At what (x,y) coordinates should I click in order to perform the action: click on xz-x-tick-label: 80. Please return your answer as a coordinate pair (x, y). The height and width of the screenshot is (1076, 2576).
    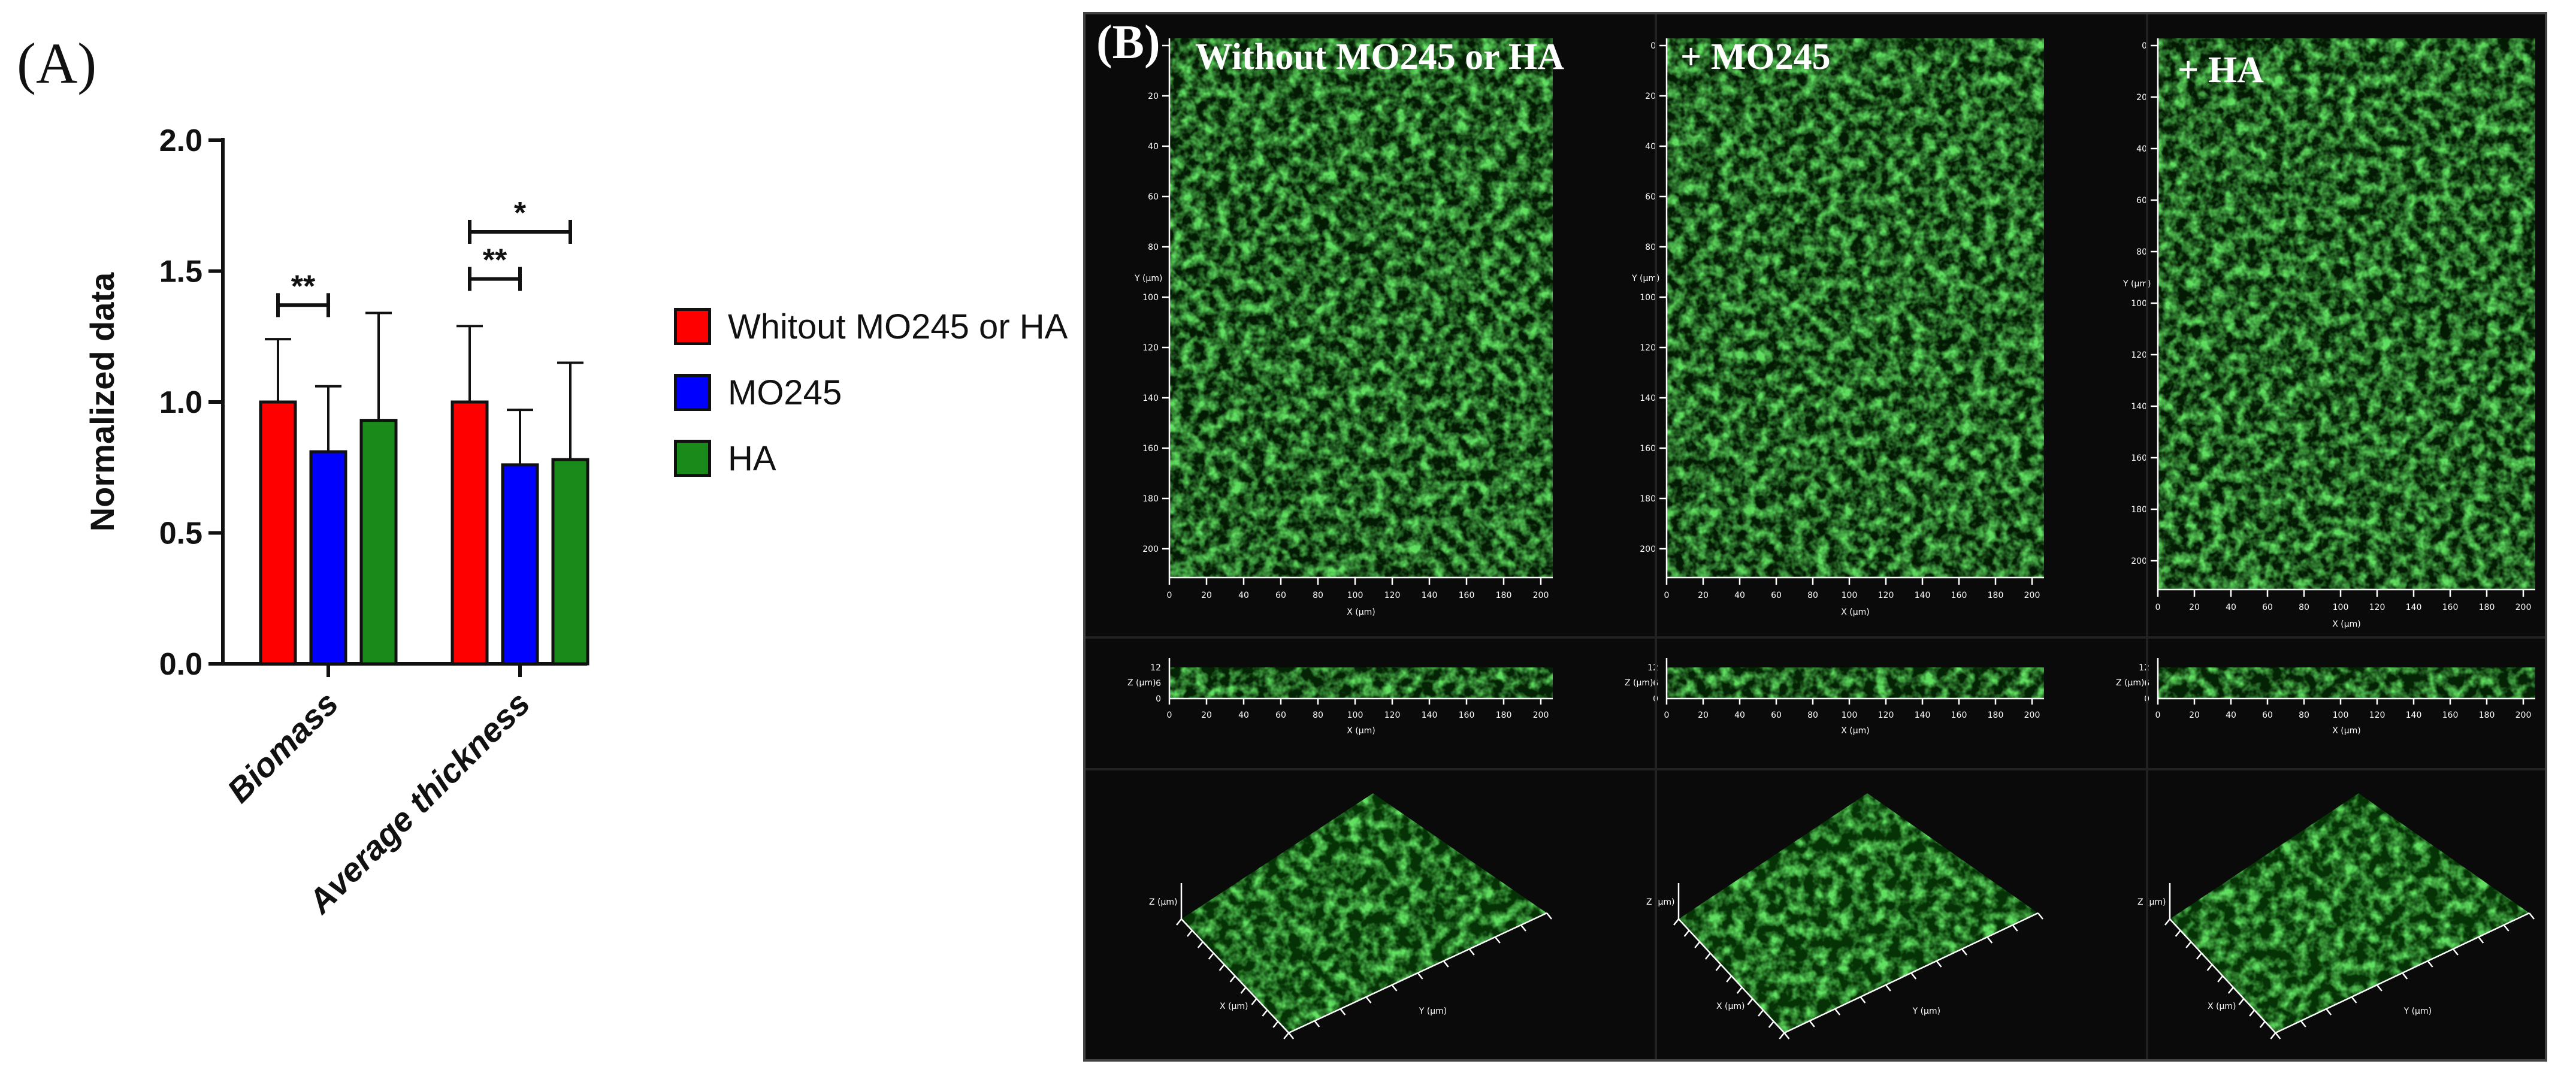
    Looking at the image, I should click on (1812, 715).